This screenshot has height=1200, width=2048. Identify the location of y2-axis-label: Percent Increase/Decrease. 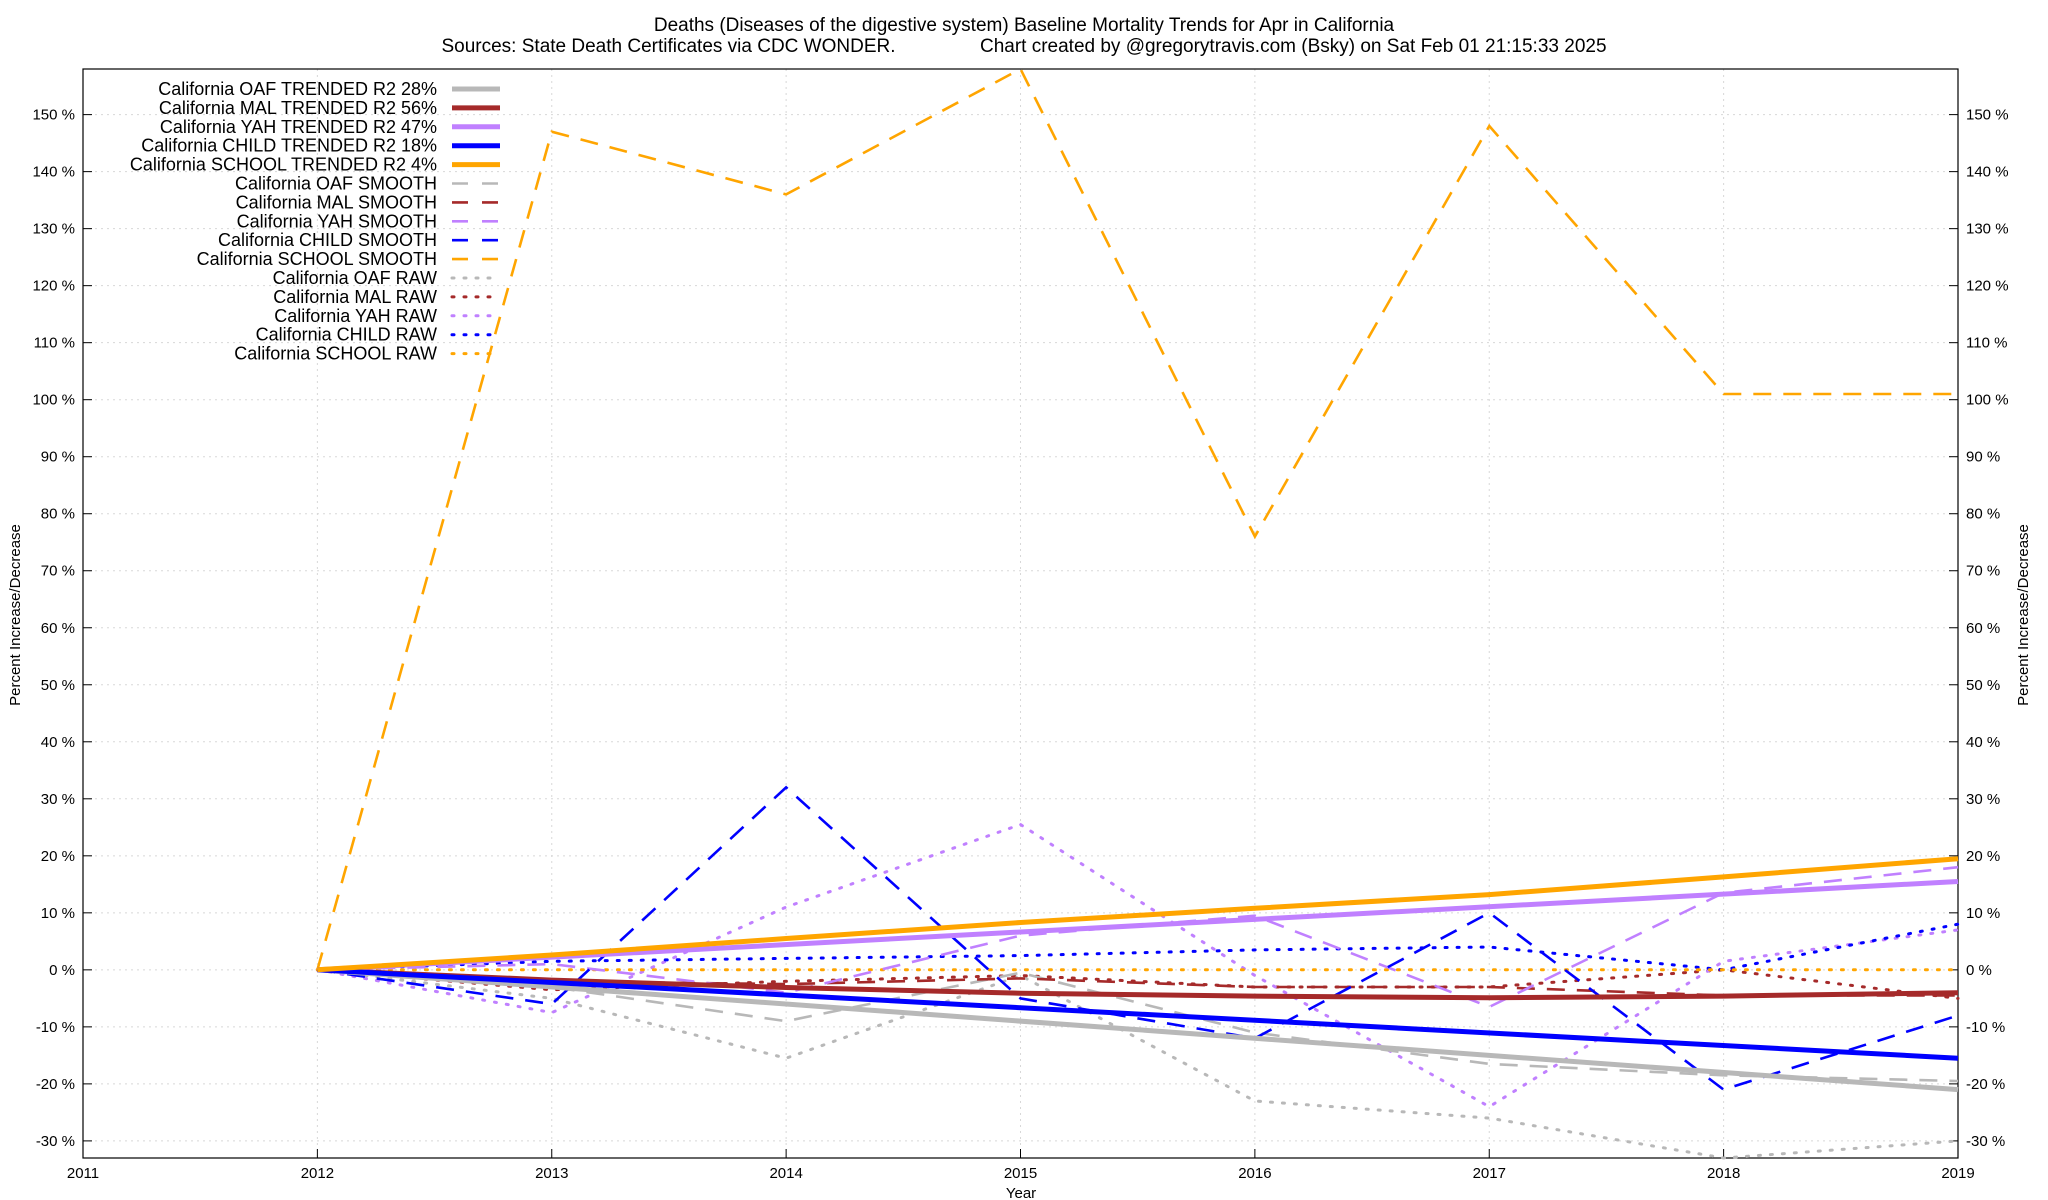
(2023, 615).